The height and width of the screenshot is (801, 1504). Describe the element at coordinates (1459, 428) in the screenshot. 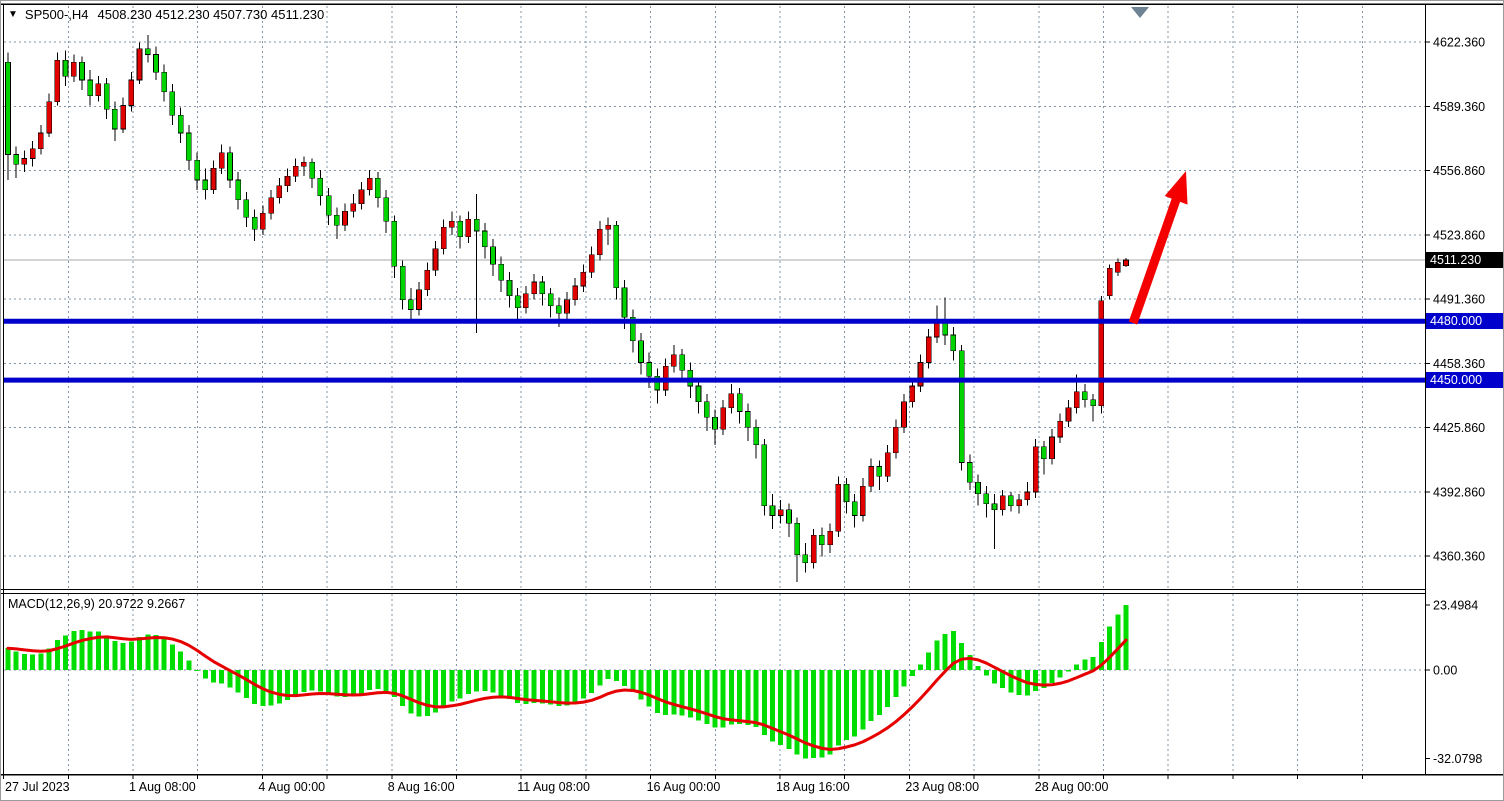

I see `price-axis-label: 4425.860` at that location.